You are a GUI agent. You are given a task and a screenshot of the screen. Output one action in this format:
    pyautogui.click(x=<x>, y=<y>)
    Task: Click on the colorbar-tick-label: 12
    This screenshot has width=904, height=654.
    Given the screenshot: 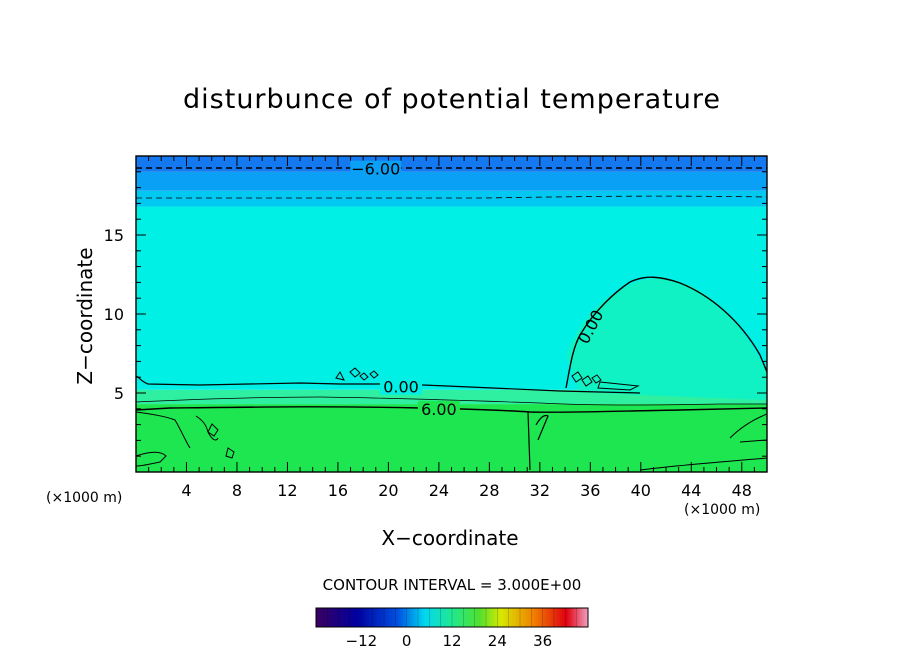 What is the action you would take?
    pyautogui.click(x=451, y=641)
    